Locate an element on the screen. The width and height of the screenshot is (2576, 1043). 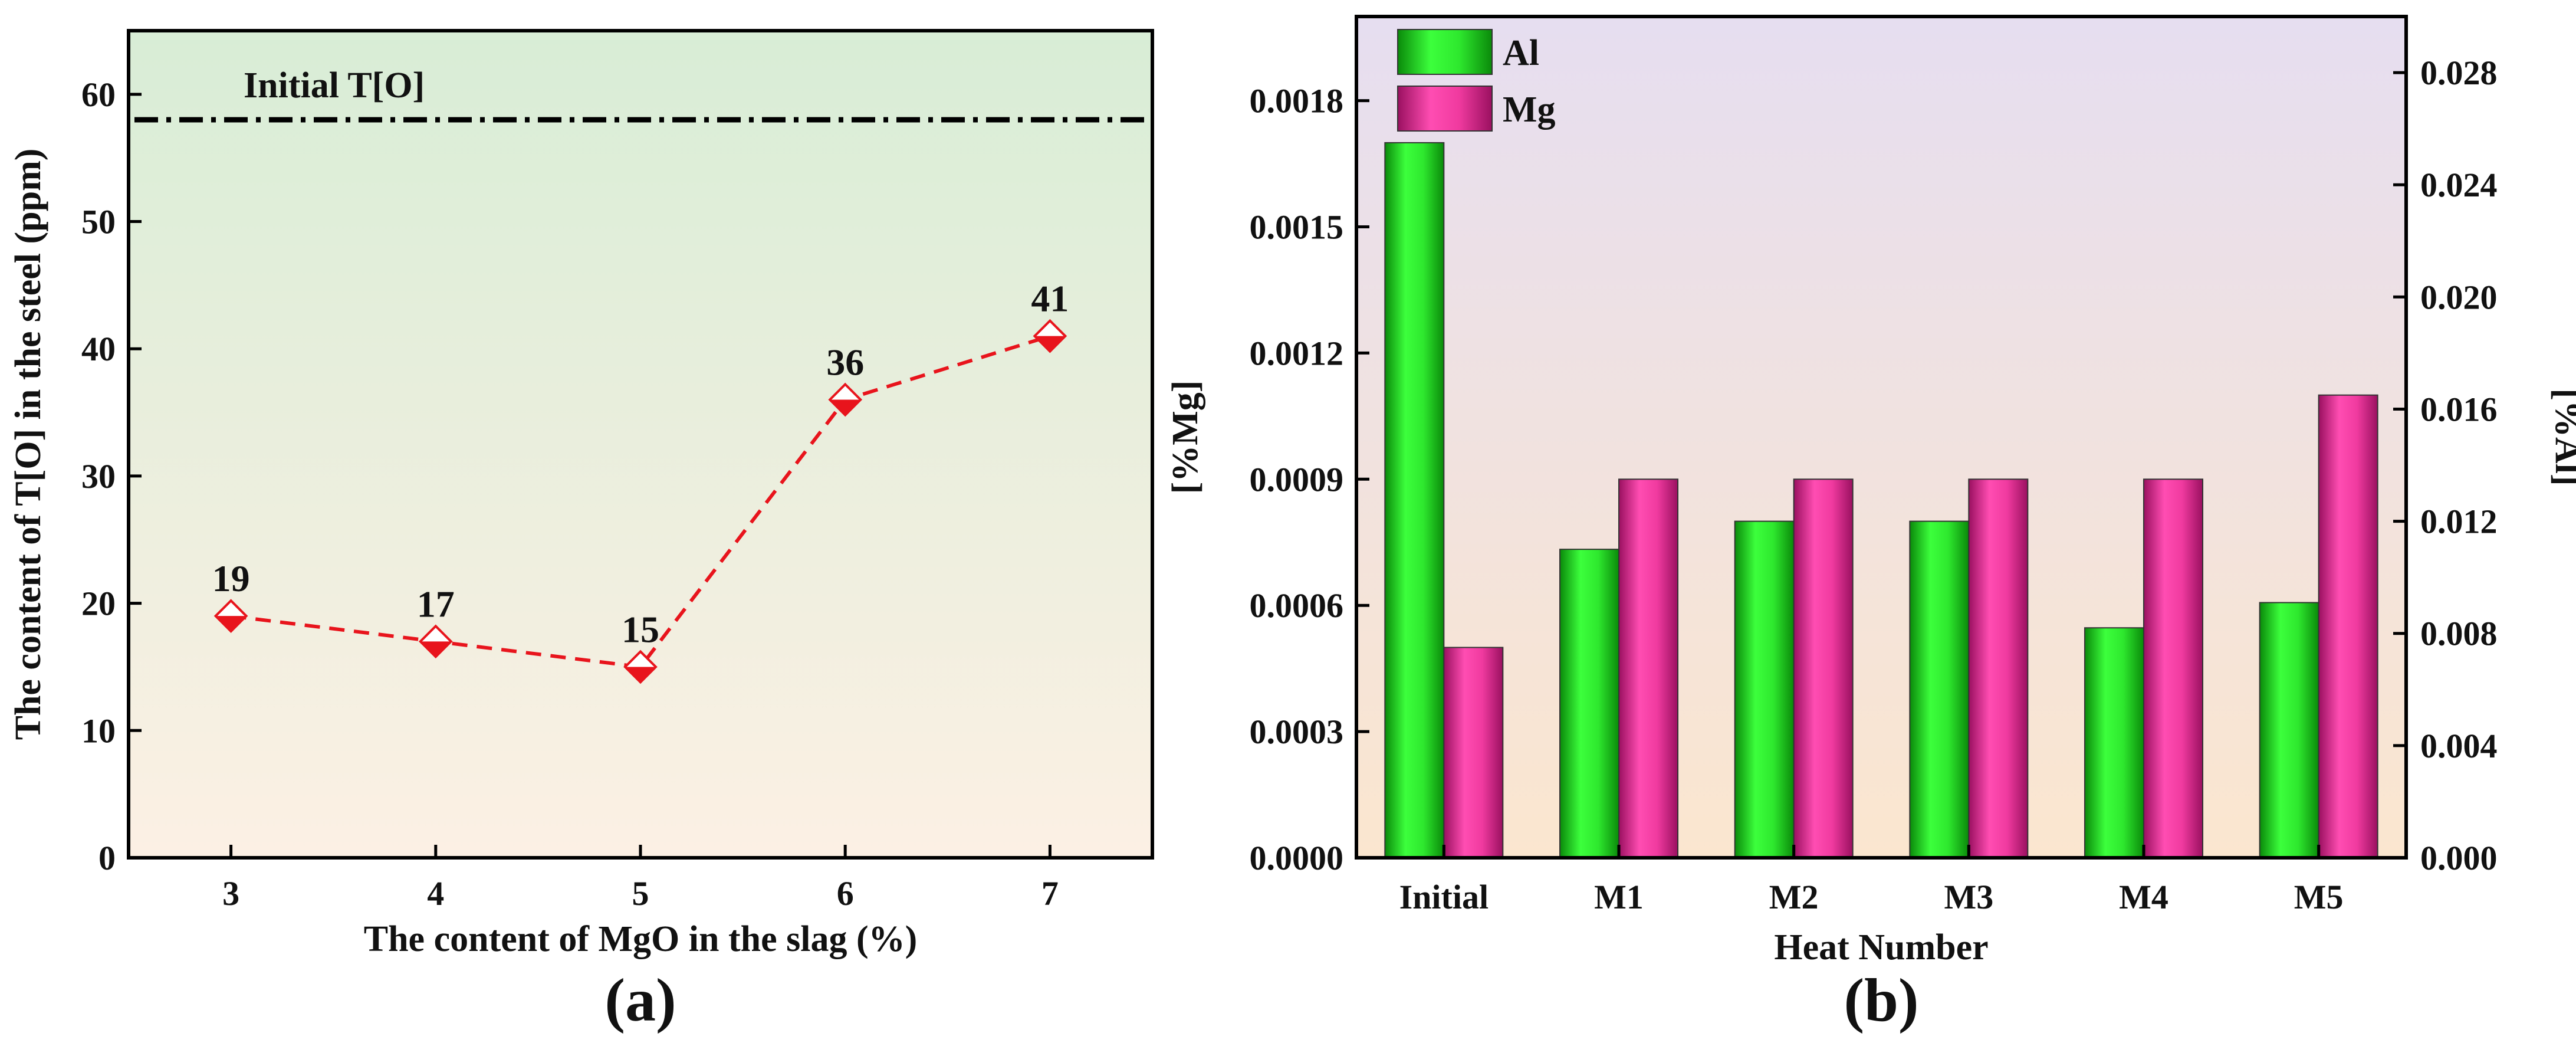
y-tick-label-left-b: 0.0009 is located at coordinates (1297, 479).